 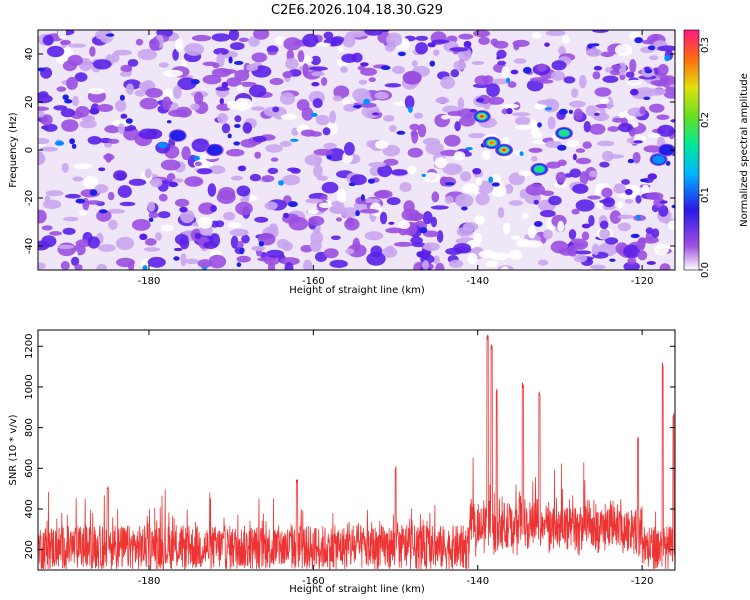 What do you see at coordinates (149, 281) in the screenshot?
I see `heatmap-x-tick-label: -180` at bounding box center [149, 281].